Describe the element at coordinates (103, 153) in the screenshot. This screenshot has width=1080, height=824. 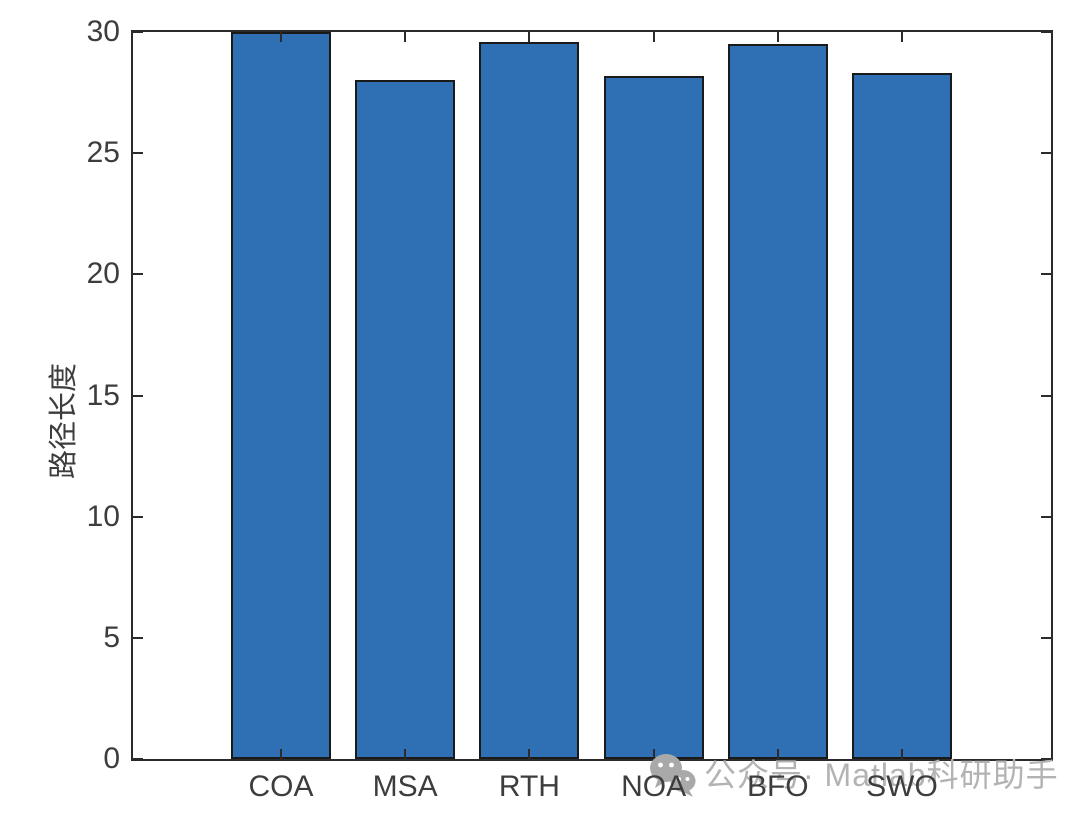
I see `y-tick-label-25: 25` at that location.